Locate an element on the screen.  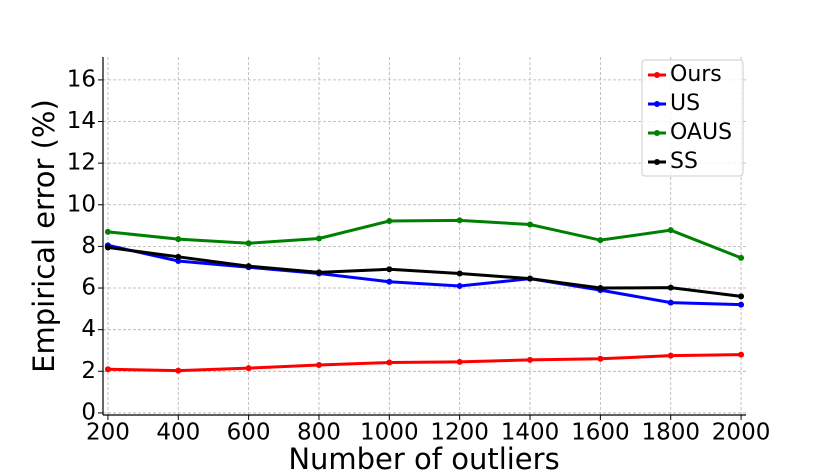
y-tick-label: 8 is located at coordinates (88, 246).